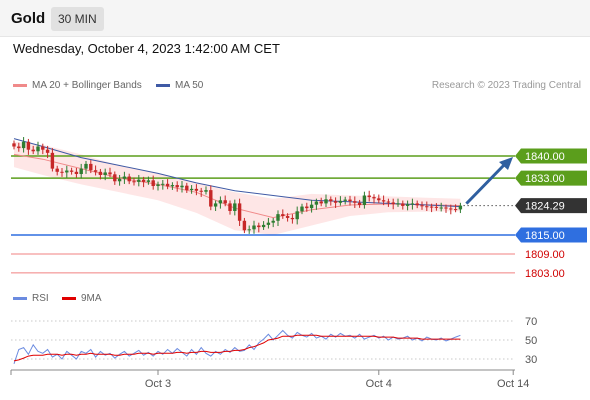 This screenshot has height=400, width=590. Describe the element at coordinates (77, 19) in the screenshot. I see `timeframe-button: 30 MIN` at that location.